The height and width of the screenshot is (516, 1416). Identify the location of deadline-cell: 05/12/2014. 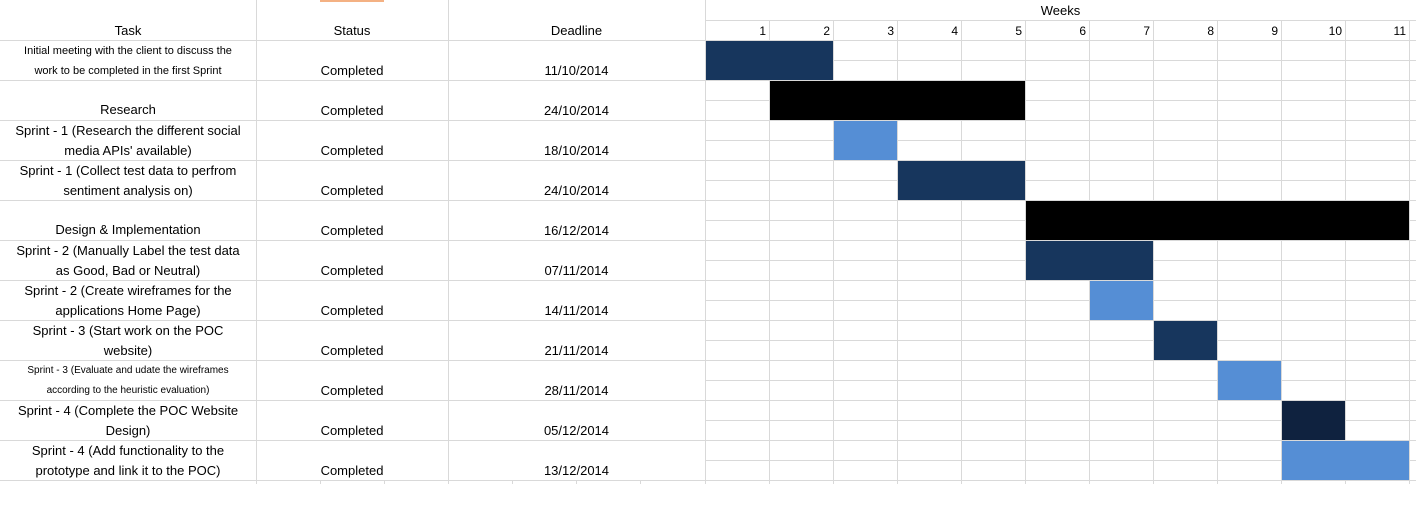
(576, 430).